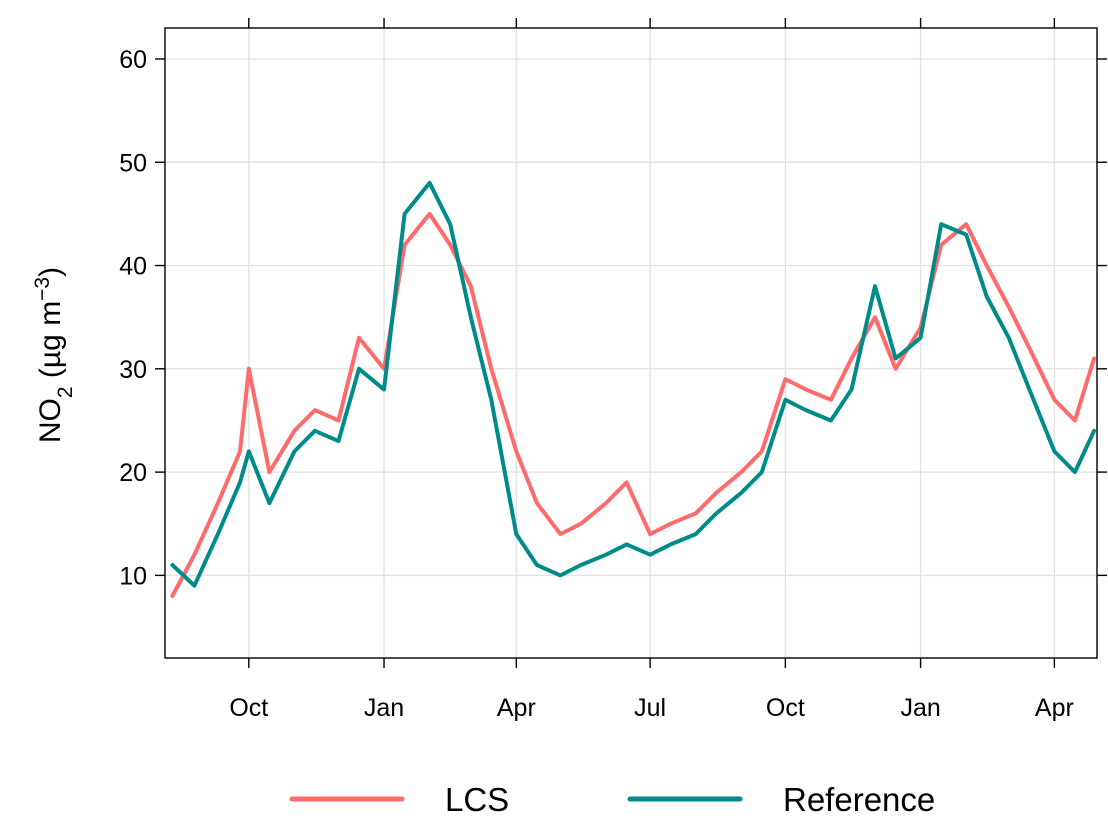 This screenshot has width=1108, height=822. Describe the element at coordinates (133, 576) in the screenshot. I see `y-tick-label: 10` at that location.